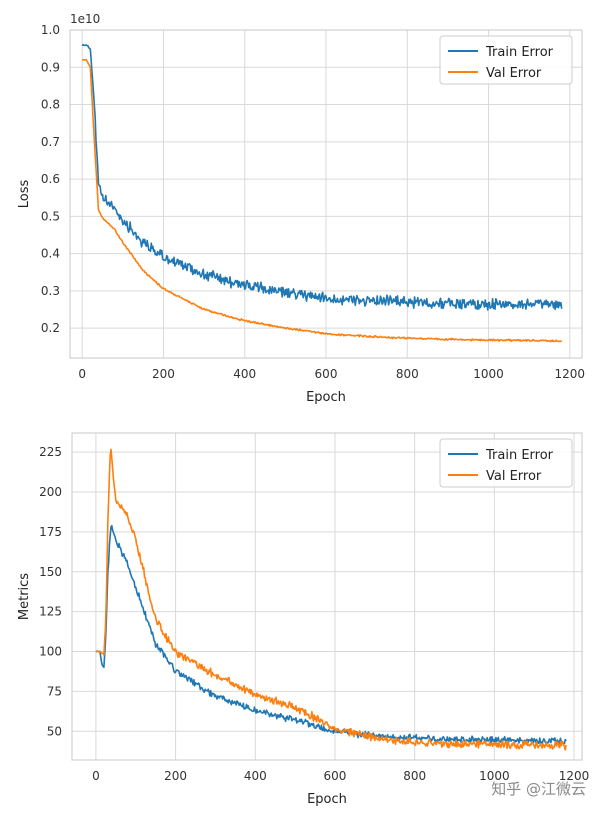 This screenshot has height=813, width=600. Describe the element at coordinates (54, 731) in the screenshot. I see `y-tick-label: 50` at that location.